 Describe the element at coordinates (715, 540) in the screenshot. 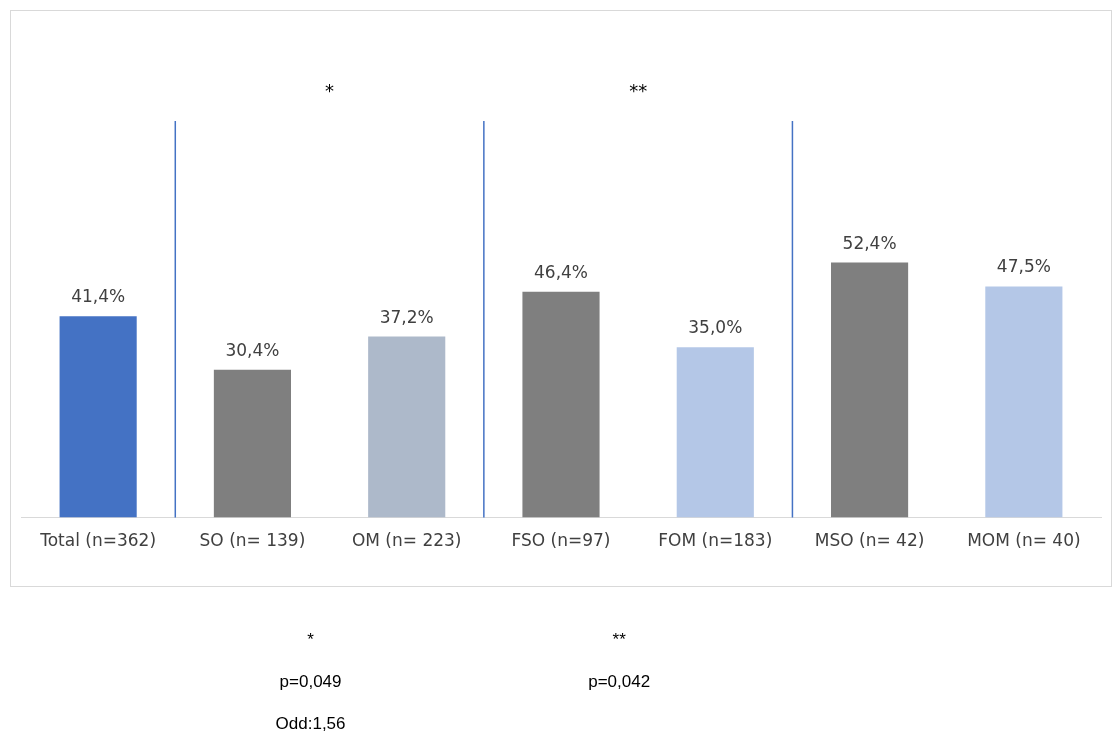

I see `x-tick-label: FOM (n=183)` at that location.